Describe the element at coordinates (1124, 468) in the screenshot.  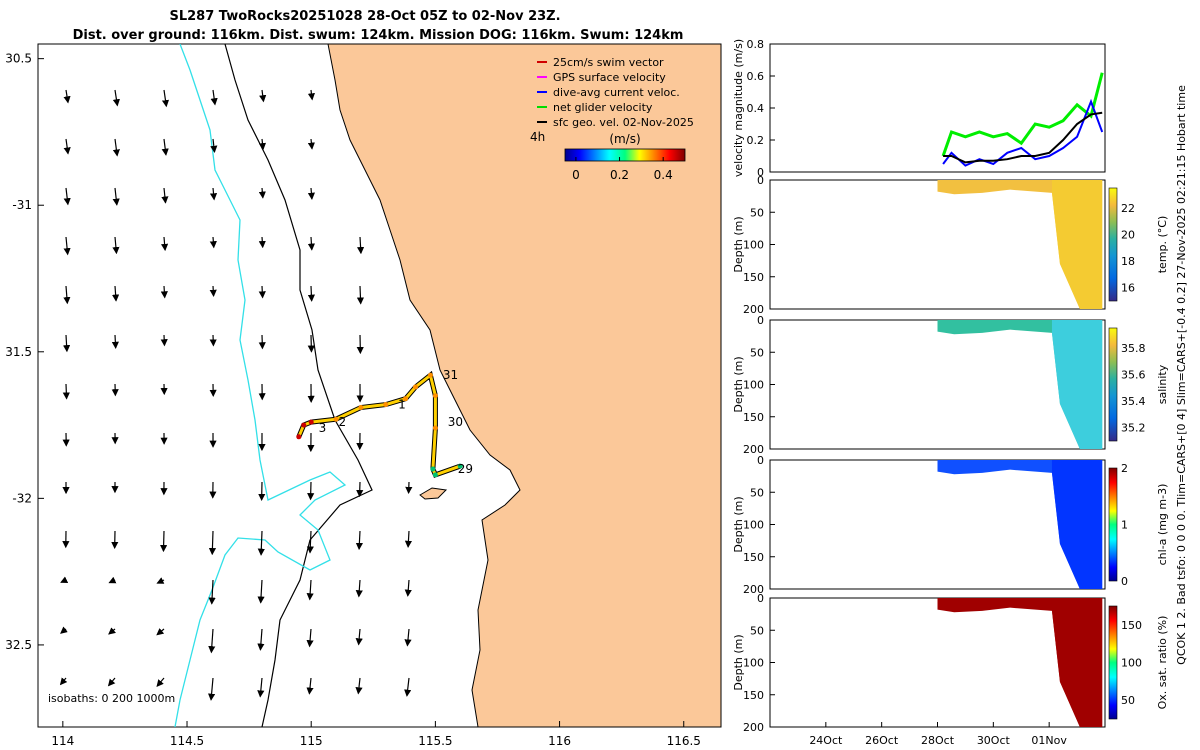
I see `colorbar-tick-label: 2` at that location.